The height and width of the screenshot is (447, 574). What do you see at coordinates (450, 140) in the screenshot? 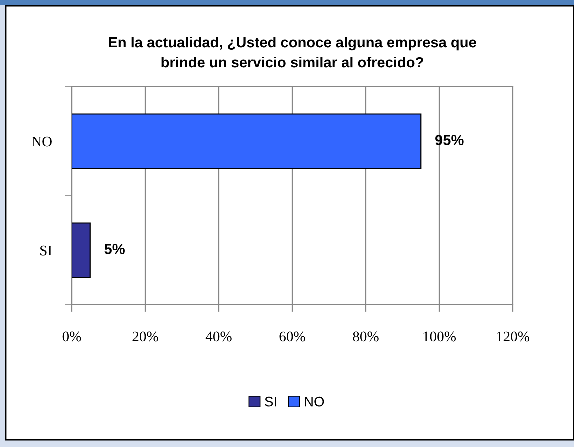
I see `data-label: 95%` at bounding box center [450, 140].